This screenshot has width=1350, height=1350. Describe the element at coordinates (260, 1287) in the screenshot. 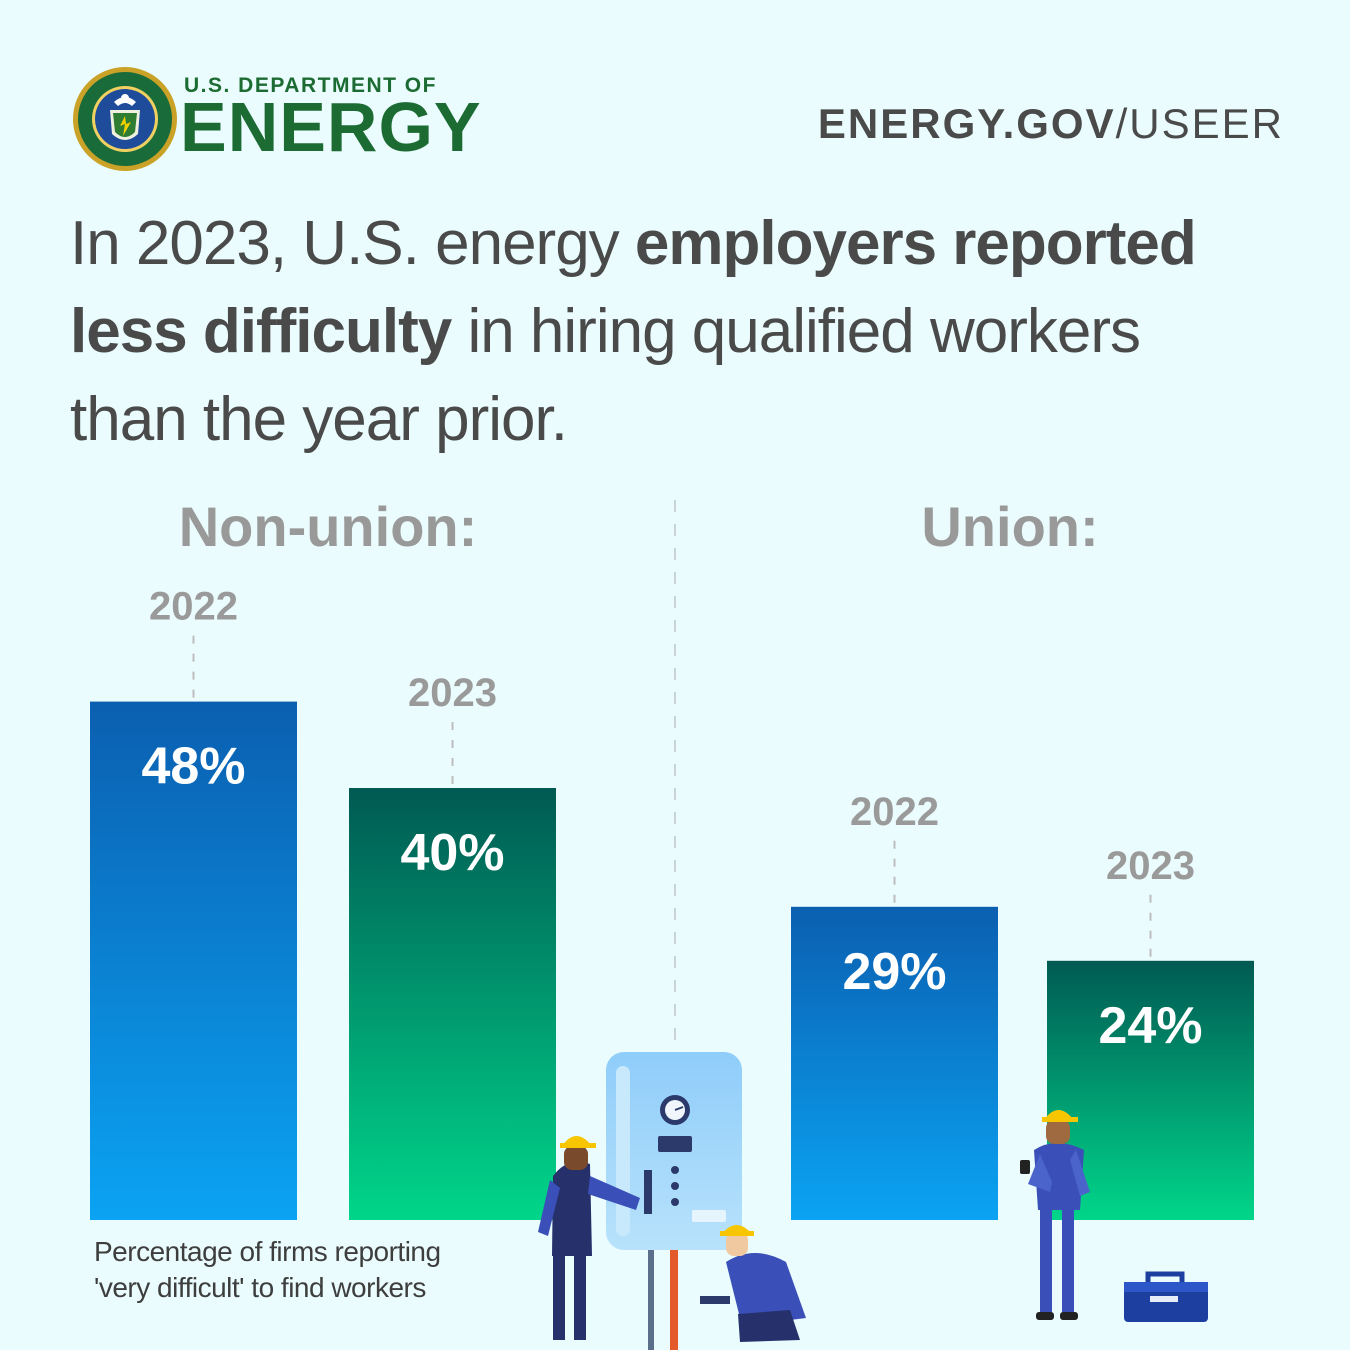

I see `caption-line2: 'very difficult' to find workers` at that location.